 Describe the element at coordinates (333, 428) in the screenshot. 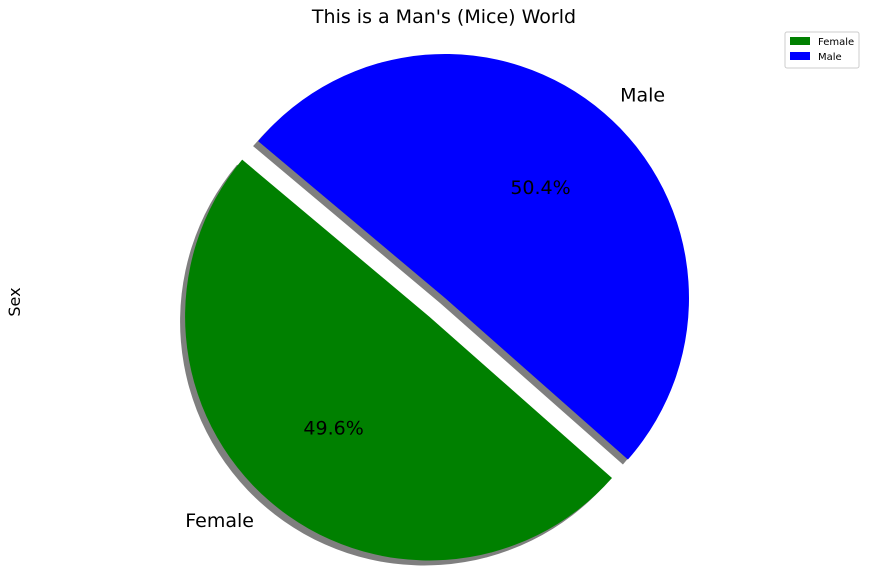

I see `percent-label-female: 49.6%` at that location.